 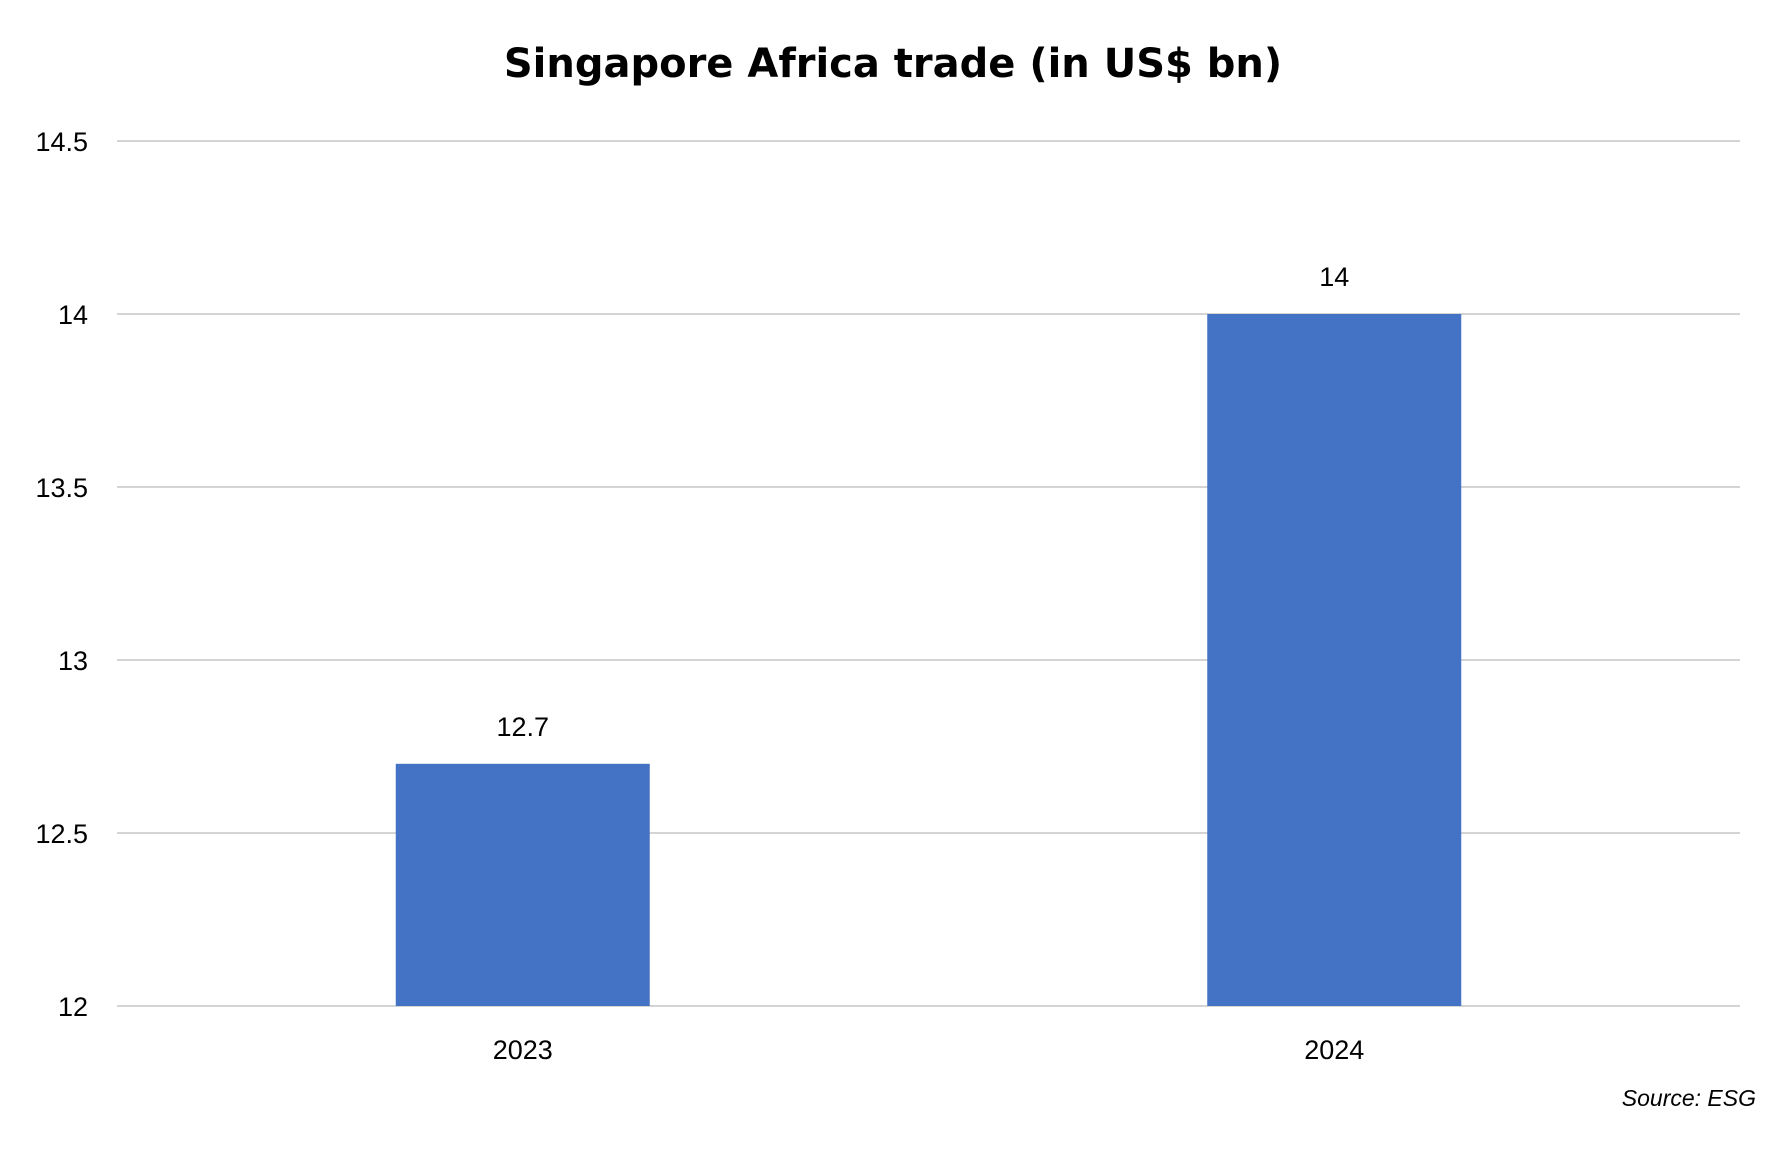 I want to click on y-tick-label: 12, so click(x=73, y=1007).